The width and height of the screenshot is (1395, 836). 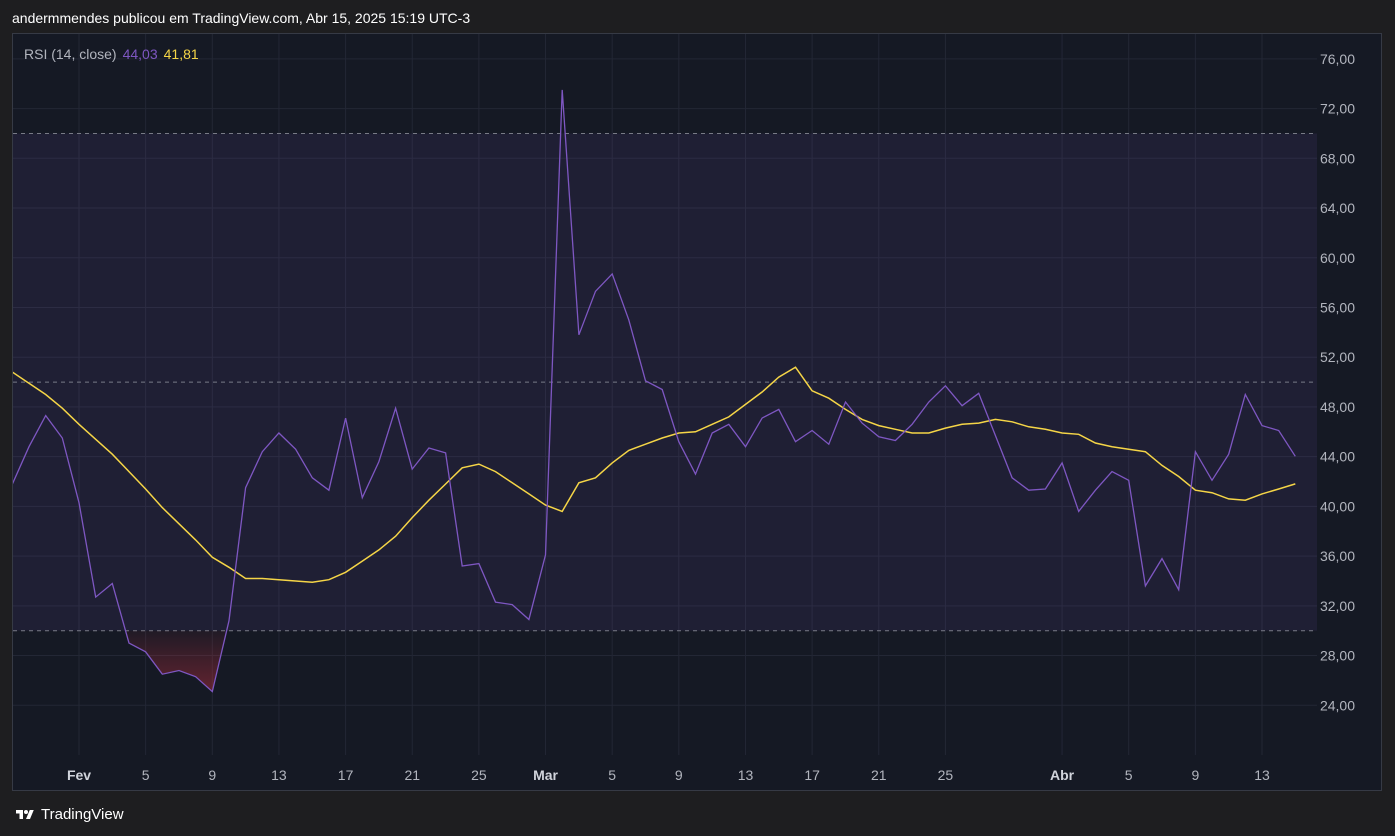 What do you see at coordinates (1337, 407) in the screenshot?
I see `y-tick-label-6: 48,00` at bounding box center [1337, 407].